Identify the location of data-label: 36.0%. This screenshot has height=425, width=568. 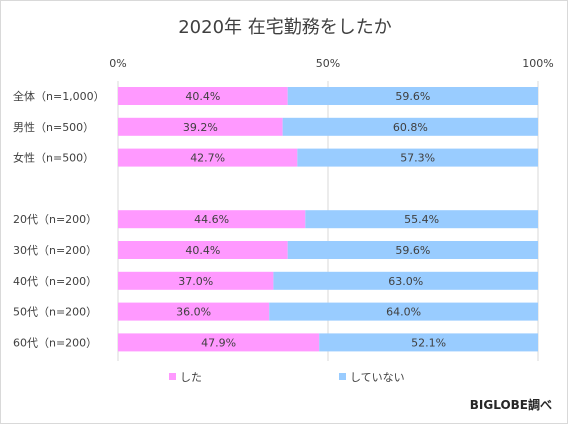
(193, 312).